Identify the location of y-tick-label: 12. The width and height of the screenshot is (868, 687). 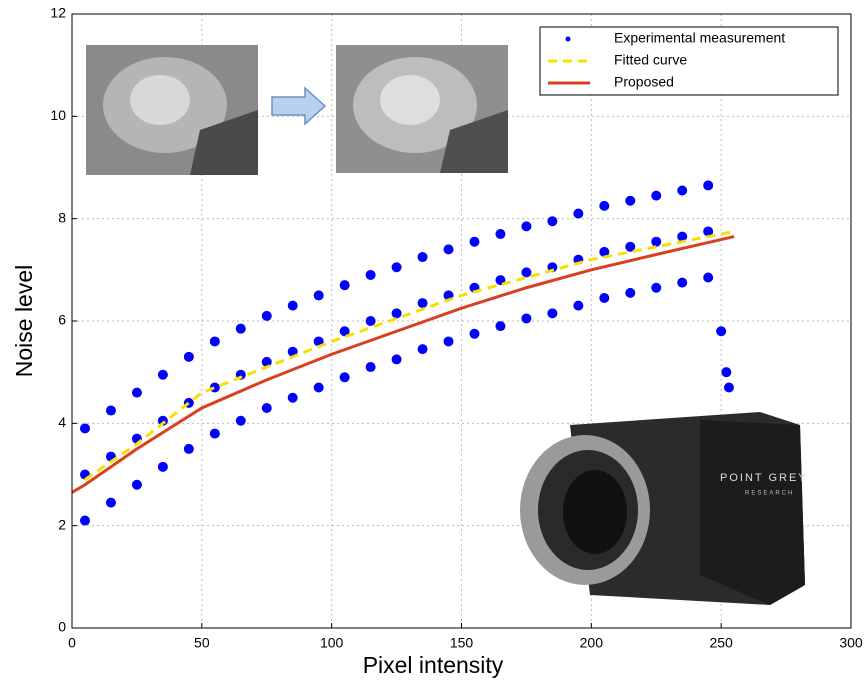
(58, 13).